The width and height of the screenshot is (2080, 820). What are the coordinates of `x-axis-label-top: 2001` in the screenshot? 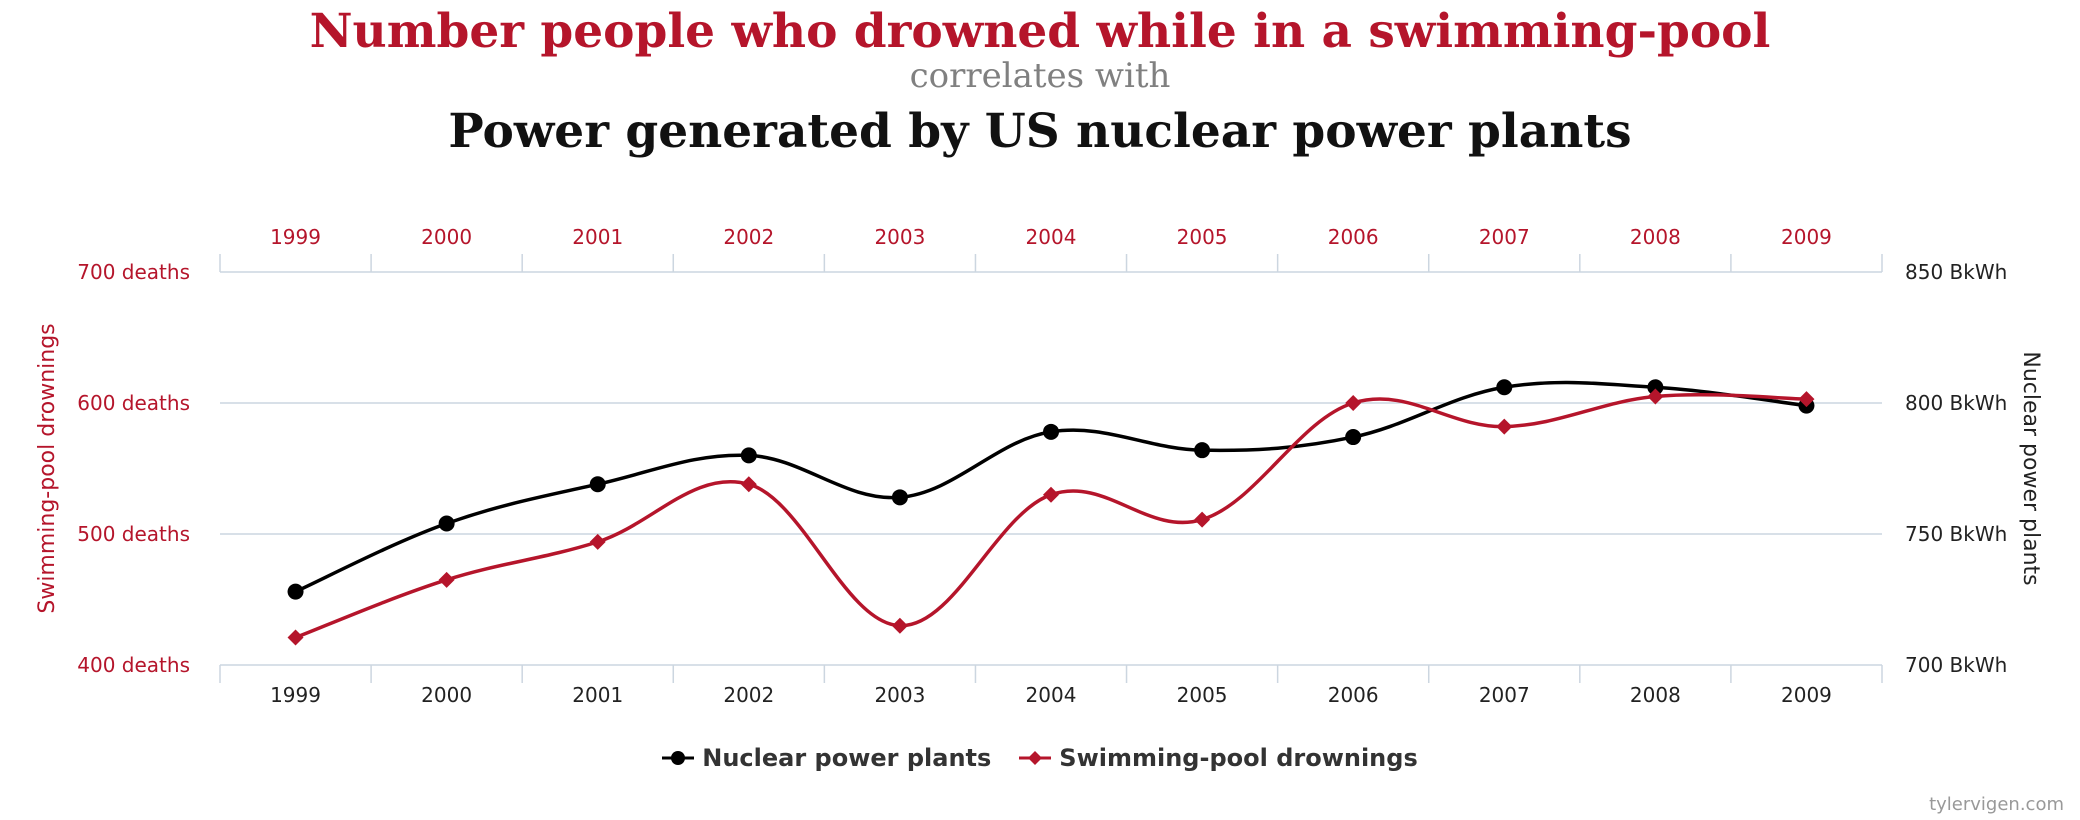 It's located at (597, 237).